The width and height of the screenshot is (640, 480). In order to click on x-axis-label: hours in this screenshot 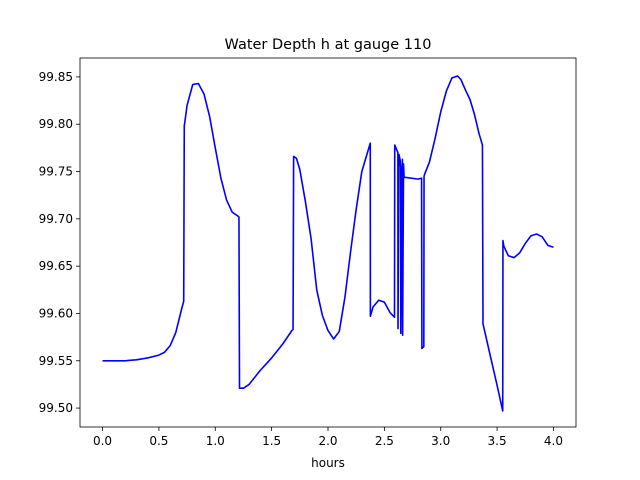, I will do `click(328, 463)`.